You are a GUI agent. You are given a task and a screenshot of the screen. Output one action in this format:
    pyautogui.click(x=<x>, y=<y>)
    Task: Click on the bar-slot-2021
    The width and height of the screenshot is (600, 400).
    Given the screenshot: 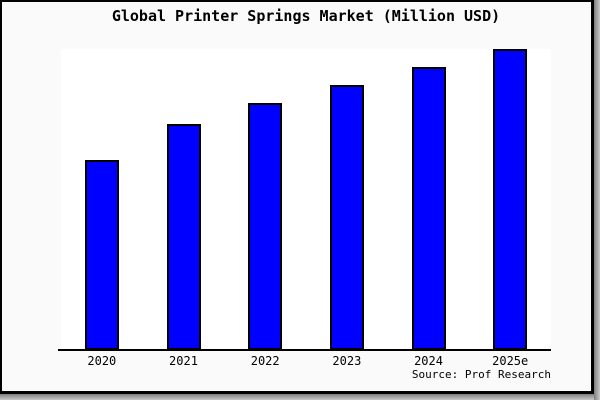 What is the action you would take?
    pyautogui.click(x=184, y=199)
    